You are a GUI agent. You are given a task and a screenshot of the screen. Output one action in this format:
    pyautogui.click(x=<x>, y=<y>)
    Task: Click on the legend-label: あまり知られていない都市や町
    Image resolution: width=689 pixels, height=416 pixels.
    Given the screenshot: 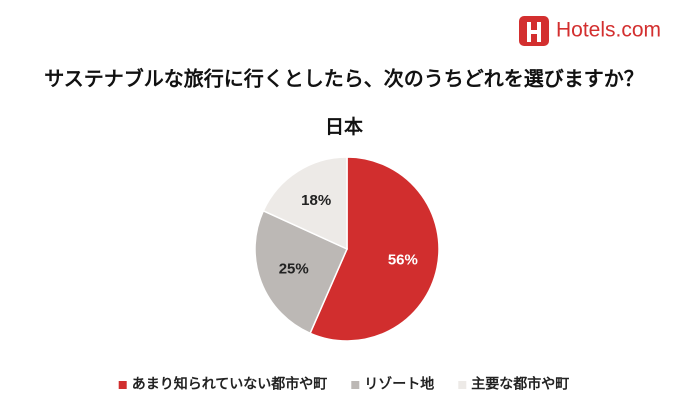 What is the action you would take?
    pyautogui.click(x=230, y=384)
    